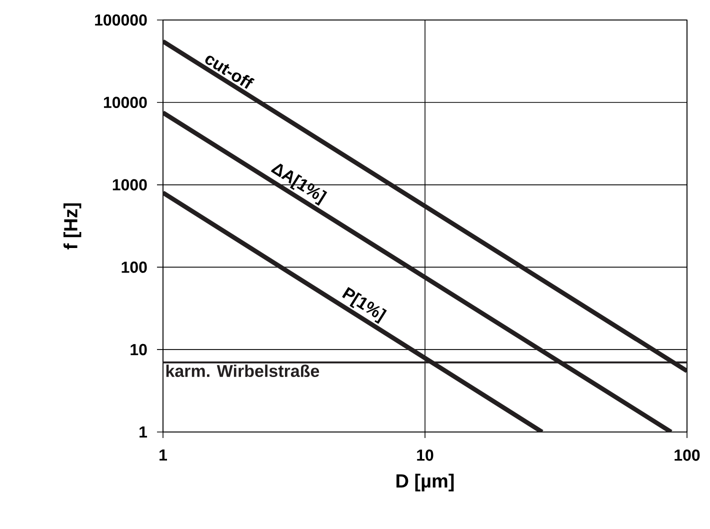 The height and width of the screenshot is (529, 710). Describe the element at coordinates (164, 455) in the screenshot. I see `x-tick-label: 1` at that location.